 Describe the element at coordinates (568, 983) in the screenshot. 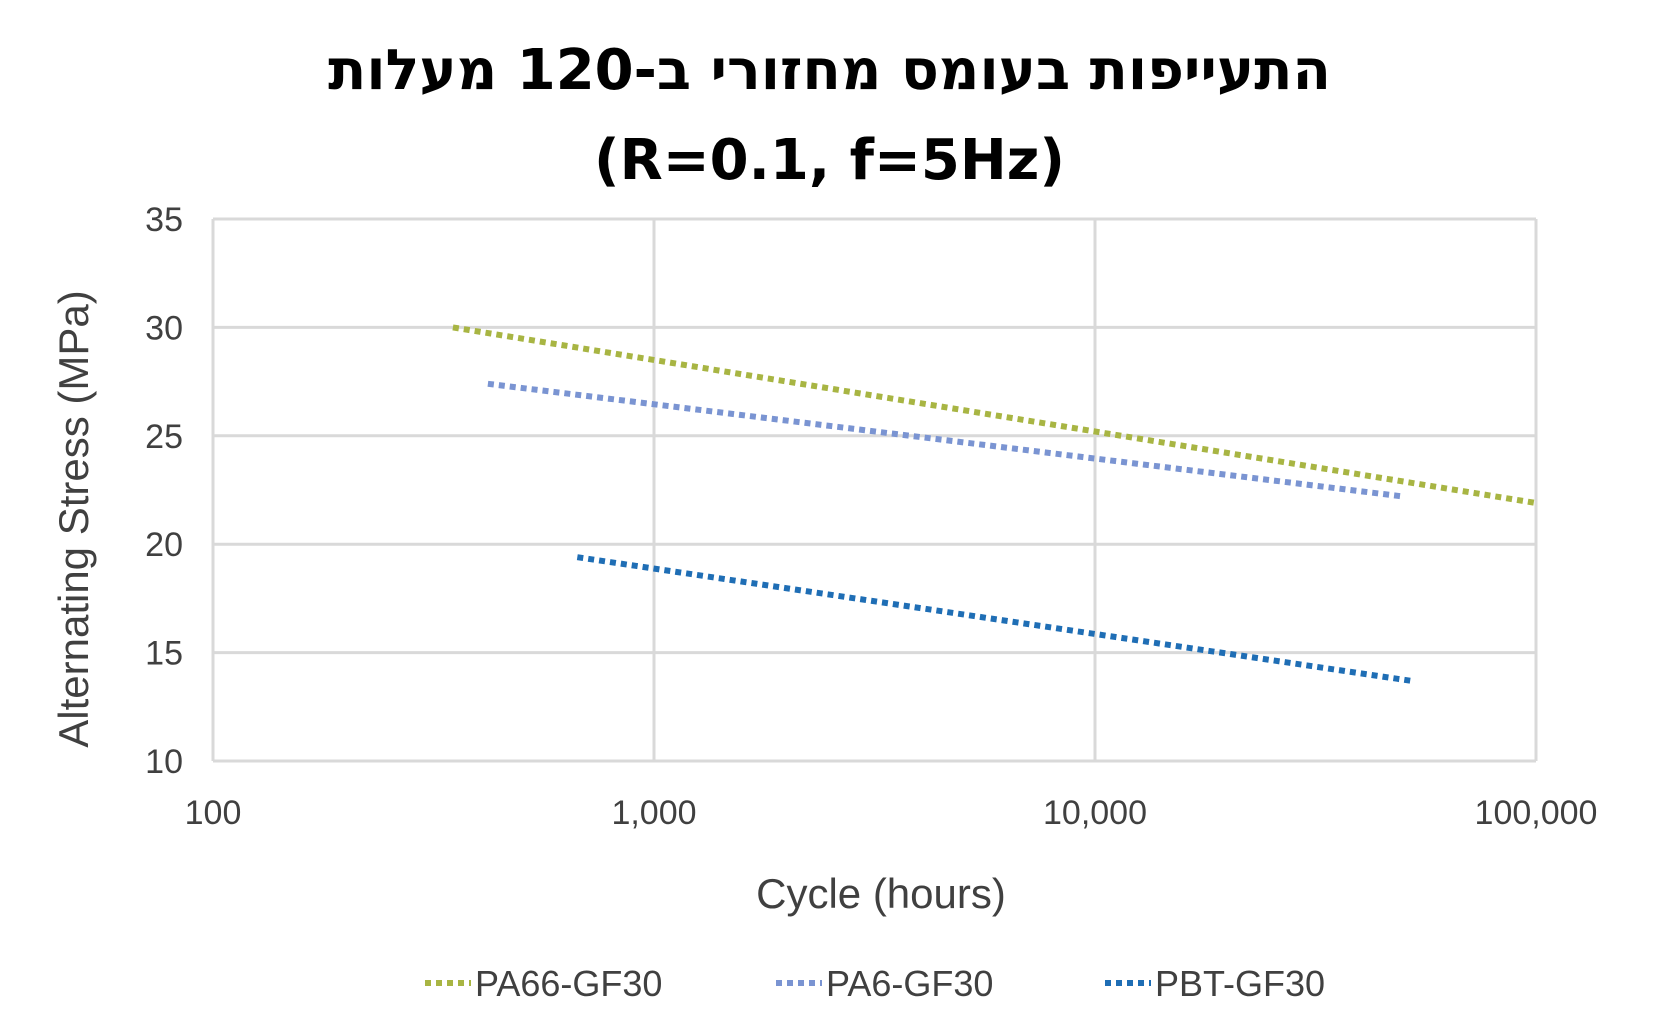

I see `legend-label-pa66-gf30: PA66-GF30` at that location.